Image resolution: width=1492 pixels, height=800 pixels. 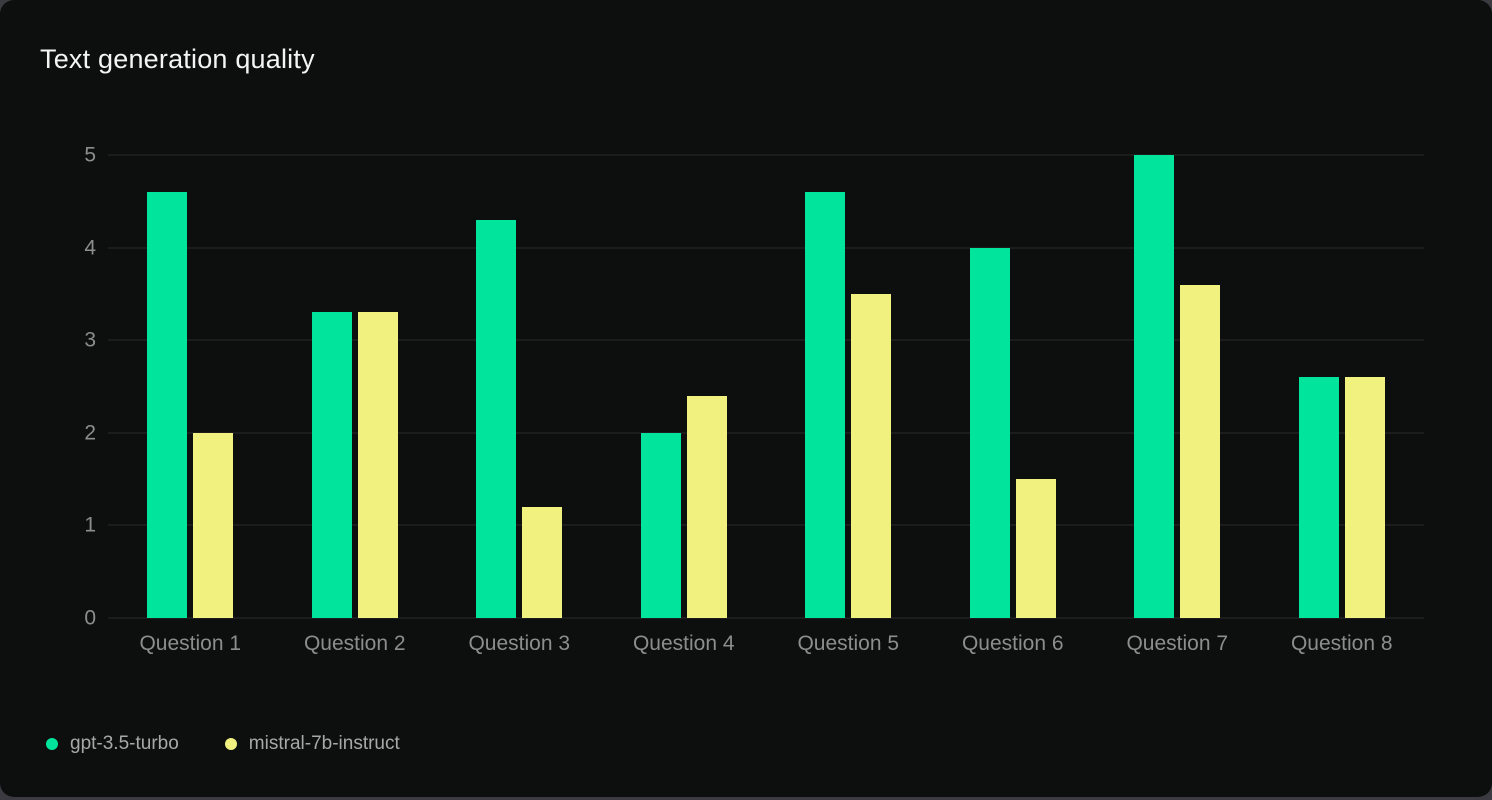 I want to click on y-tick-label: 0, so click(x=90, y=618).